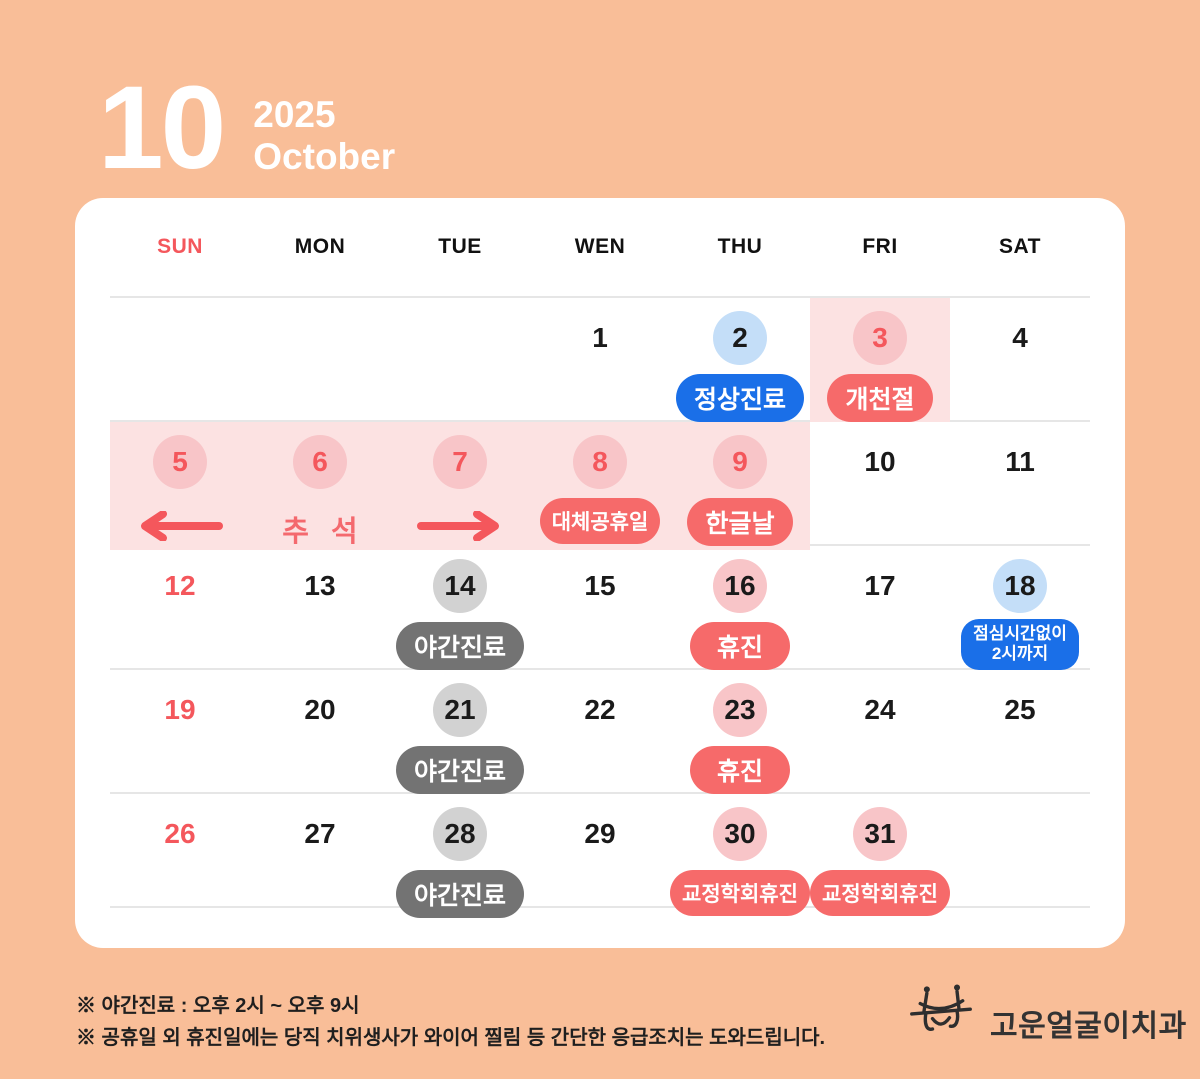 The width and height of the screenshot is (1200, 1079). Describe the element at coordinates (740, 338) in the screenshot. I see `day-number: 2` at that location.